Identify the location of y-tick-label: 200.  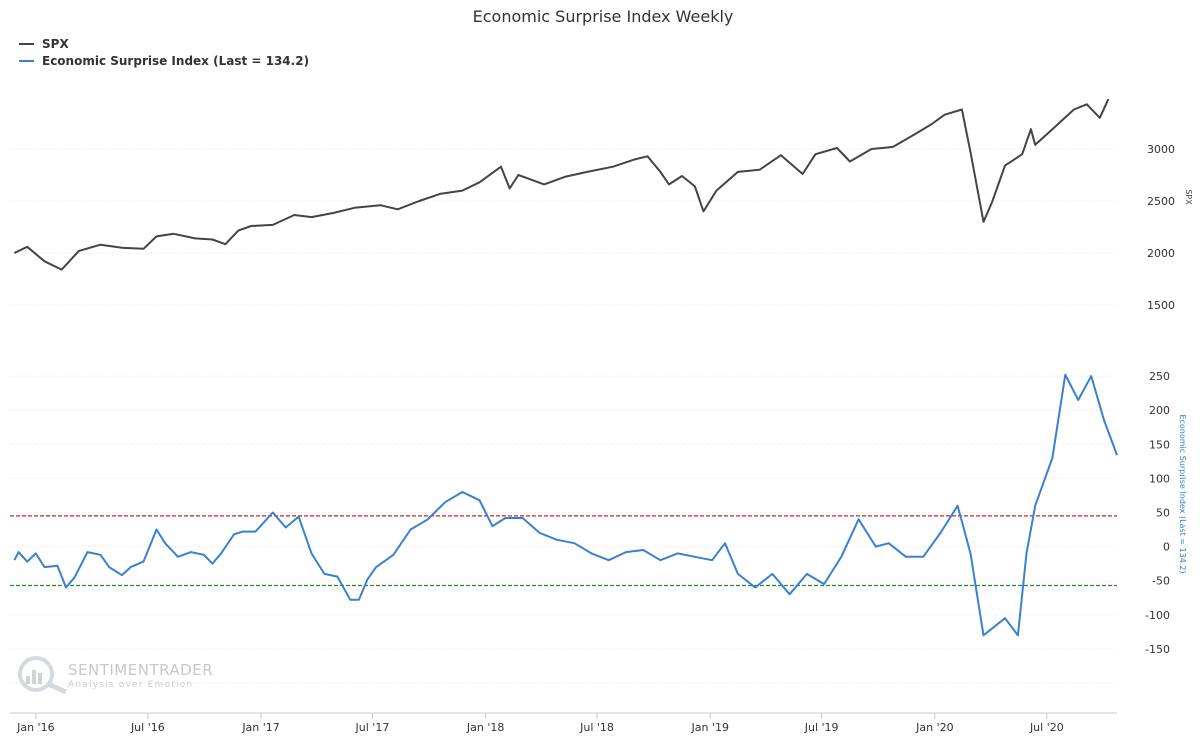
(1159, 410).